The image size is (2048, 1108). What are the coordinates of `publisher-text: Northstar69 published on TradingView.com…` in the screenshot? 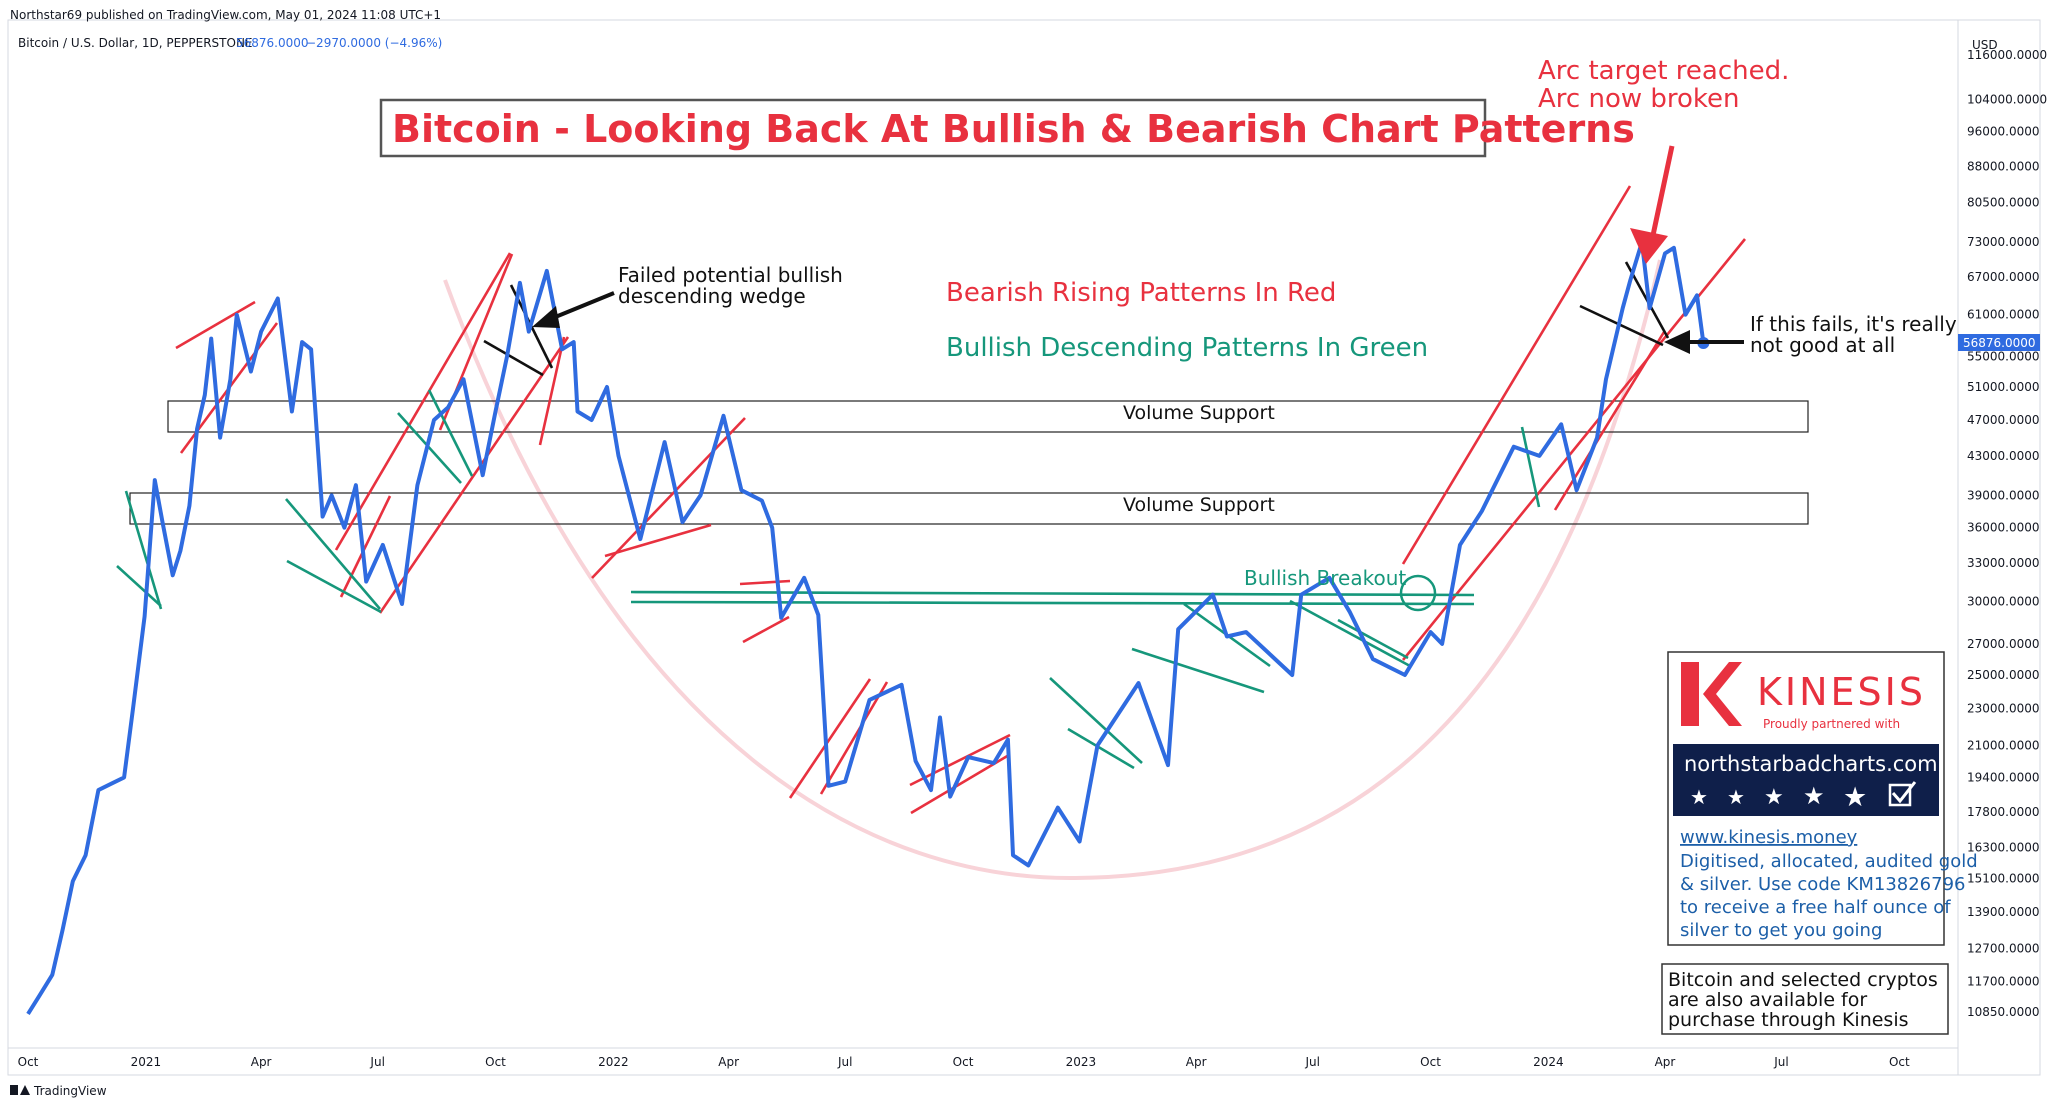 It's located at (225, 15).